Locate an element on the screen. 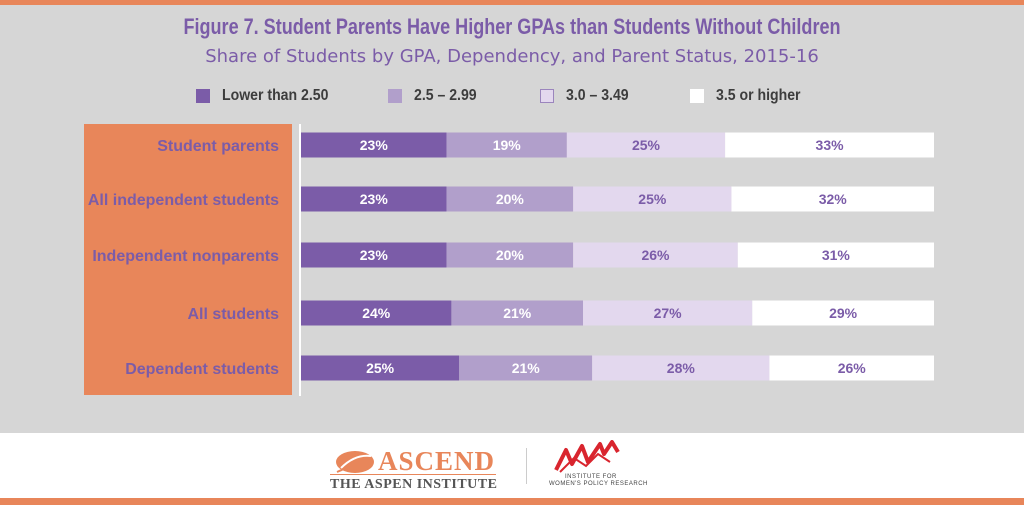 The image size is (1024, 505). category-label: All students is located at coordinates (233, 314).